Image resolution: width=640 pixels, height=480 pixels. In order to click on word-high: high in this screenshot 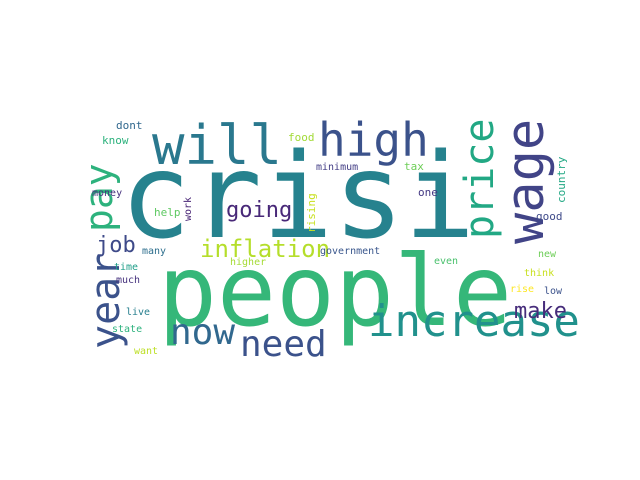, I will do `click(373, 140)`.